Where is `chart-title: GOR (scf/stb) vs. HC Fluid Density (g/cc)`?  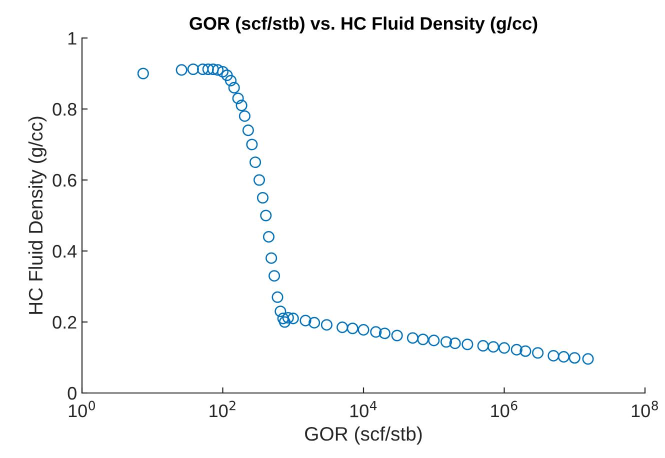
chart-title: GOR (scf/stb) vs. HC Fluid Density (g/cc) is located at coordinates (364, 25).